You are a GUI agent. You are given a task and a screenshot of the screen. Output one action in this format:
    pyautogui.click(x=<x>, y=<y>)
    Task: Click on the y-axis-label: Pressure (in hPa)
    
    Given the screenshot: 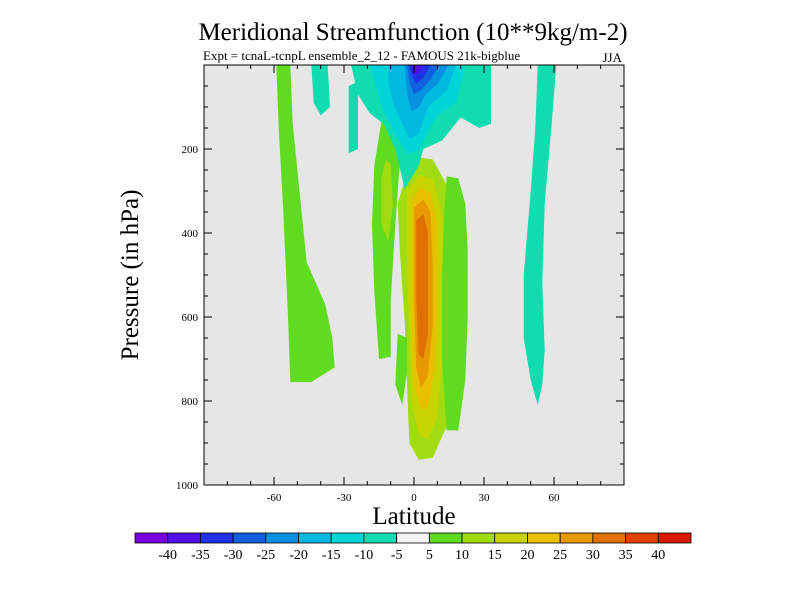 What is the action you would take?
    pyautogui.click(x=130, y=275)
    